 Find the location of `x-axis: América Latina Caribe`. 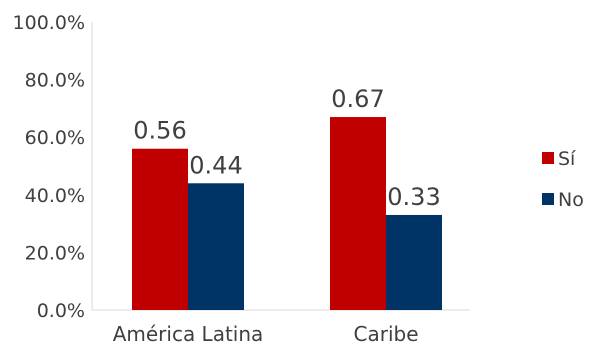

x-axis: América Latina Caribe is located at coordinates (281, 327).